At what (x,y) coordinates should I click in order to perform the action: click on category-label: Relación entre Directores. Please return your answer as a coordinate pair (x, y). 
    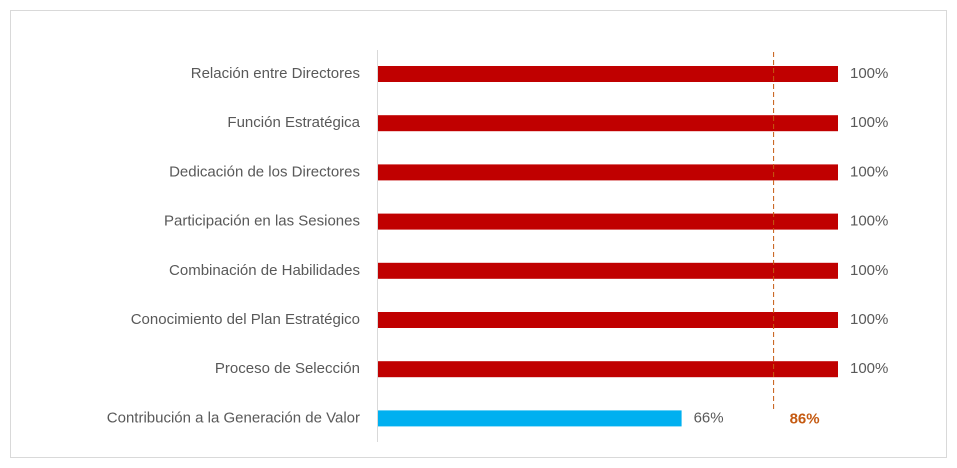
    Looking at the image, I should click on (275, 73).